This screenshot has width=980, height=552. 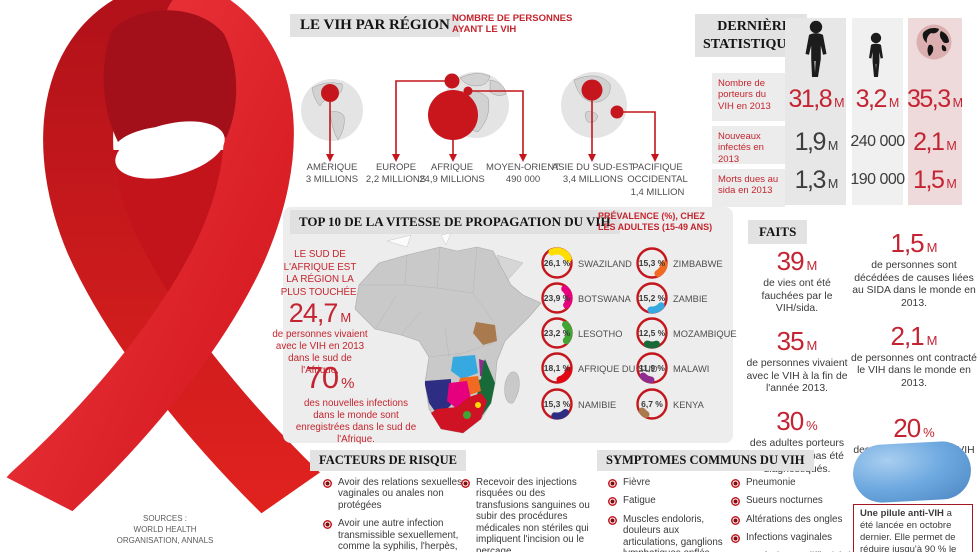 I want to click on zambia-shape, so click(x=464, y=367).